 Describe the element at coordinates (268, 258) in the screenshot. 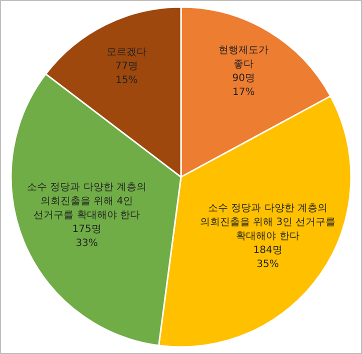

I see `data-label: 184명 35%` at that location.